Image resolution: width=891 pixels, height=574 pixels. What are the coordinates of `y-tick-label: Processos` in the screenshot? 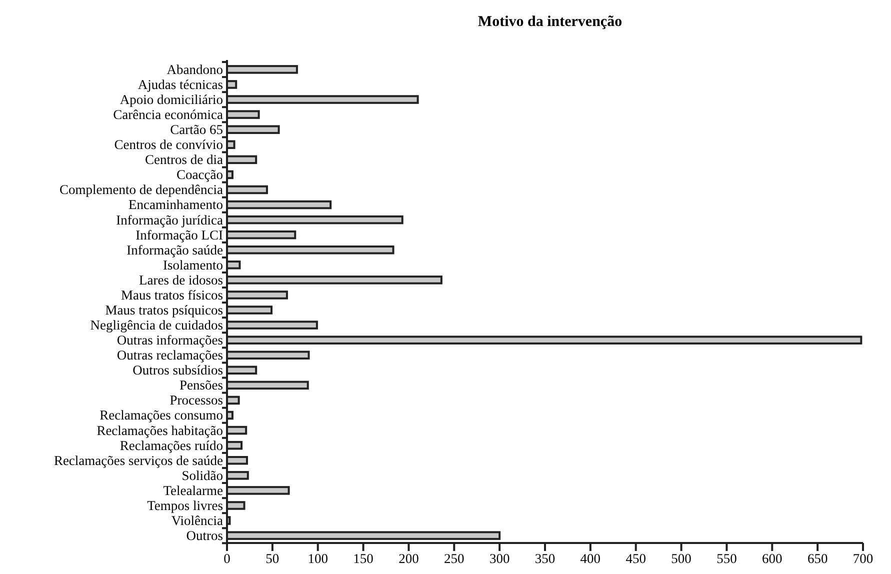 It's located at (196, 400).